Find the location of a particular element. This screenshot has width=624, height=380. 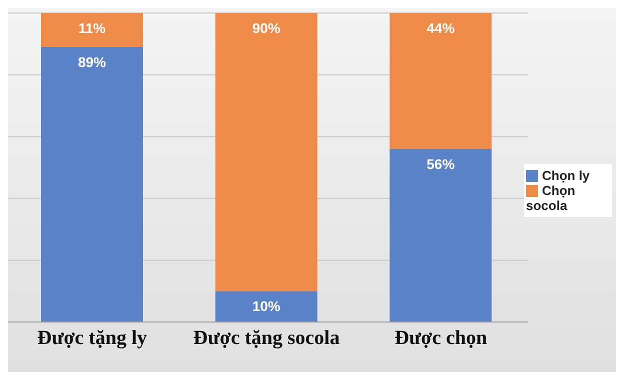

x-tick-label: Được tặng socola is located at coordinates (266, 338).